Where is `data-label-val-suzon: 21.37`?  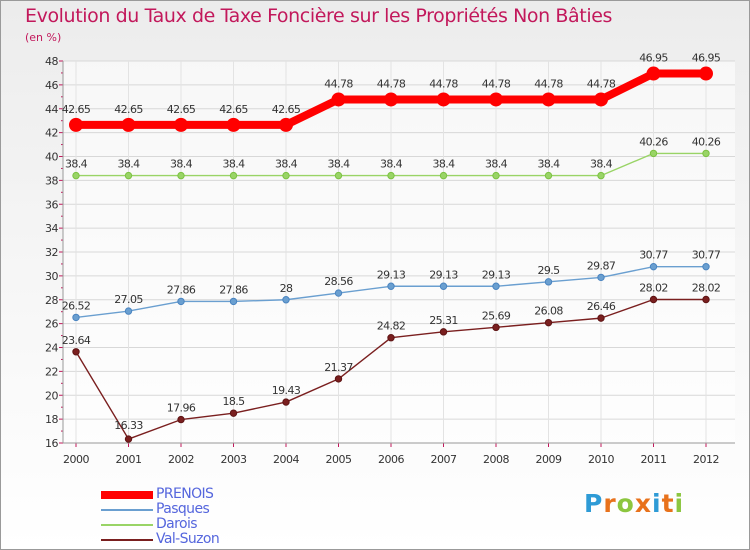
data-label-val-suzon: 21.37 is located at coordinates (338, 367).